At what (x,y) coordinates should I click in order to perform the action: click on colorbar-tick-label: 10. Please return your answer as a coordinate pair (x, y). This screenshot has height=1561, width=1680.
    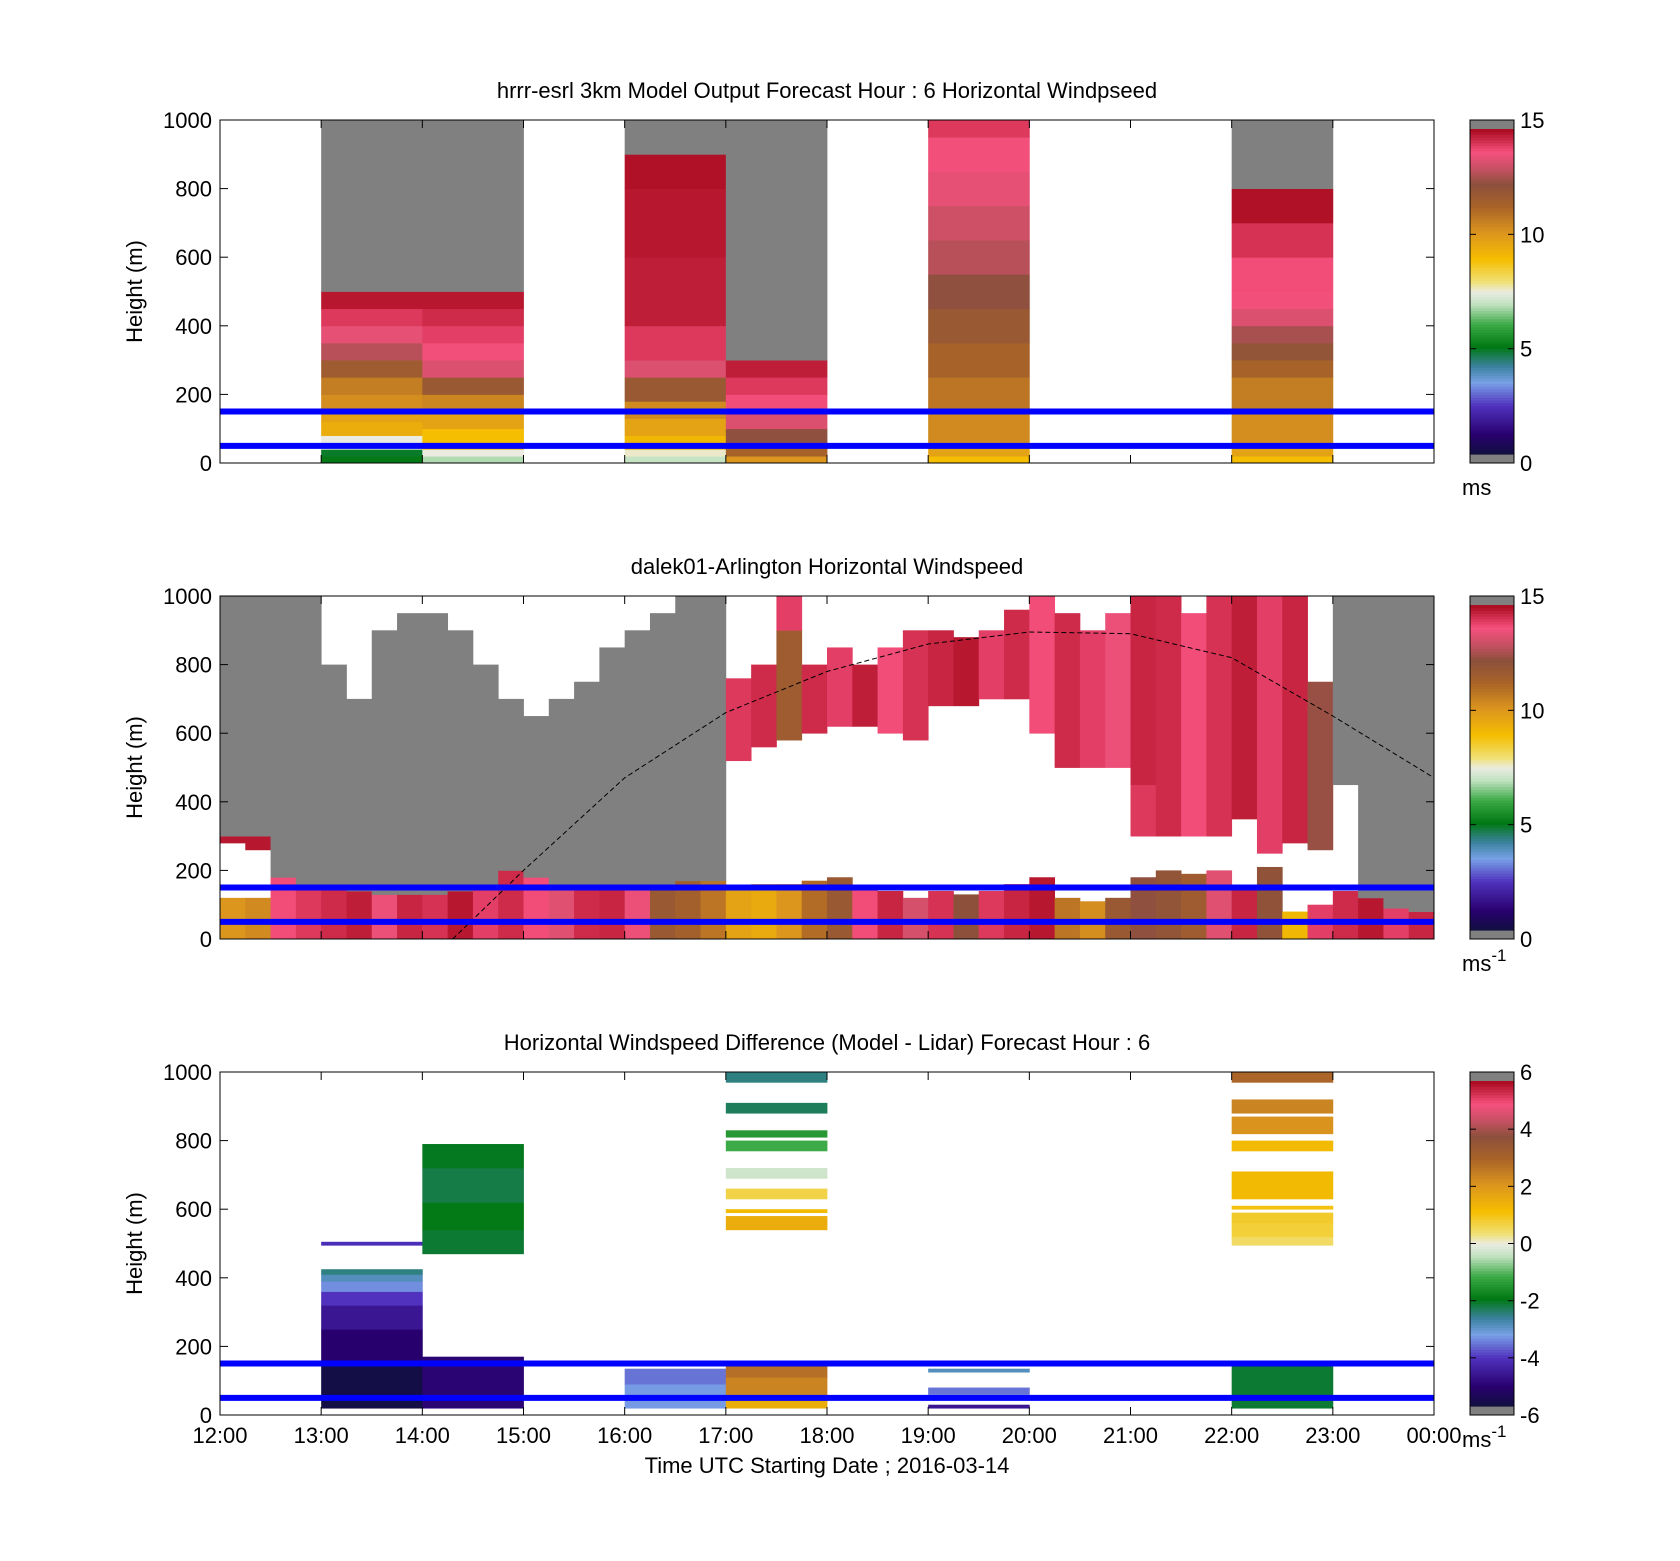
    Looking at the image, I should click on (1532, 710).